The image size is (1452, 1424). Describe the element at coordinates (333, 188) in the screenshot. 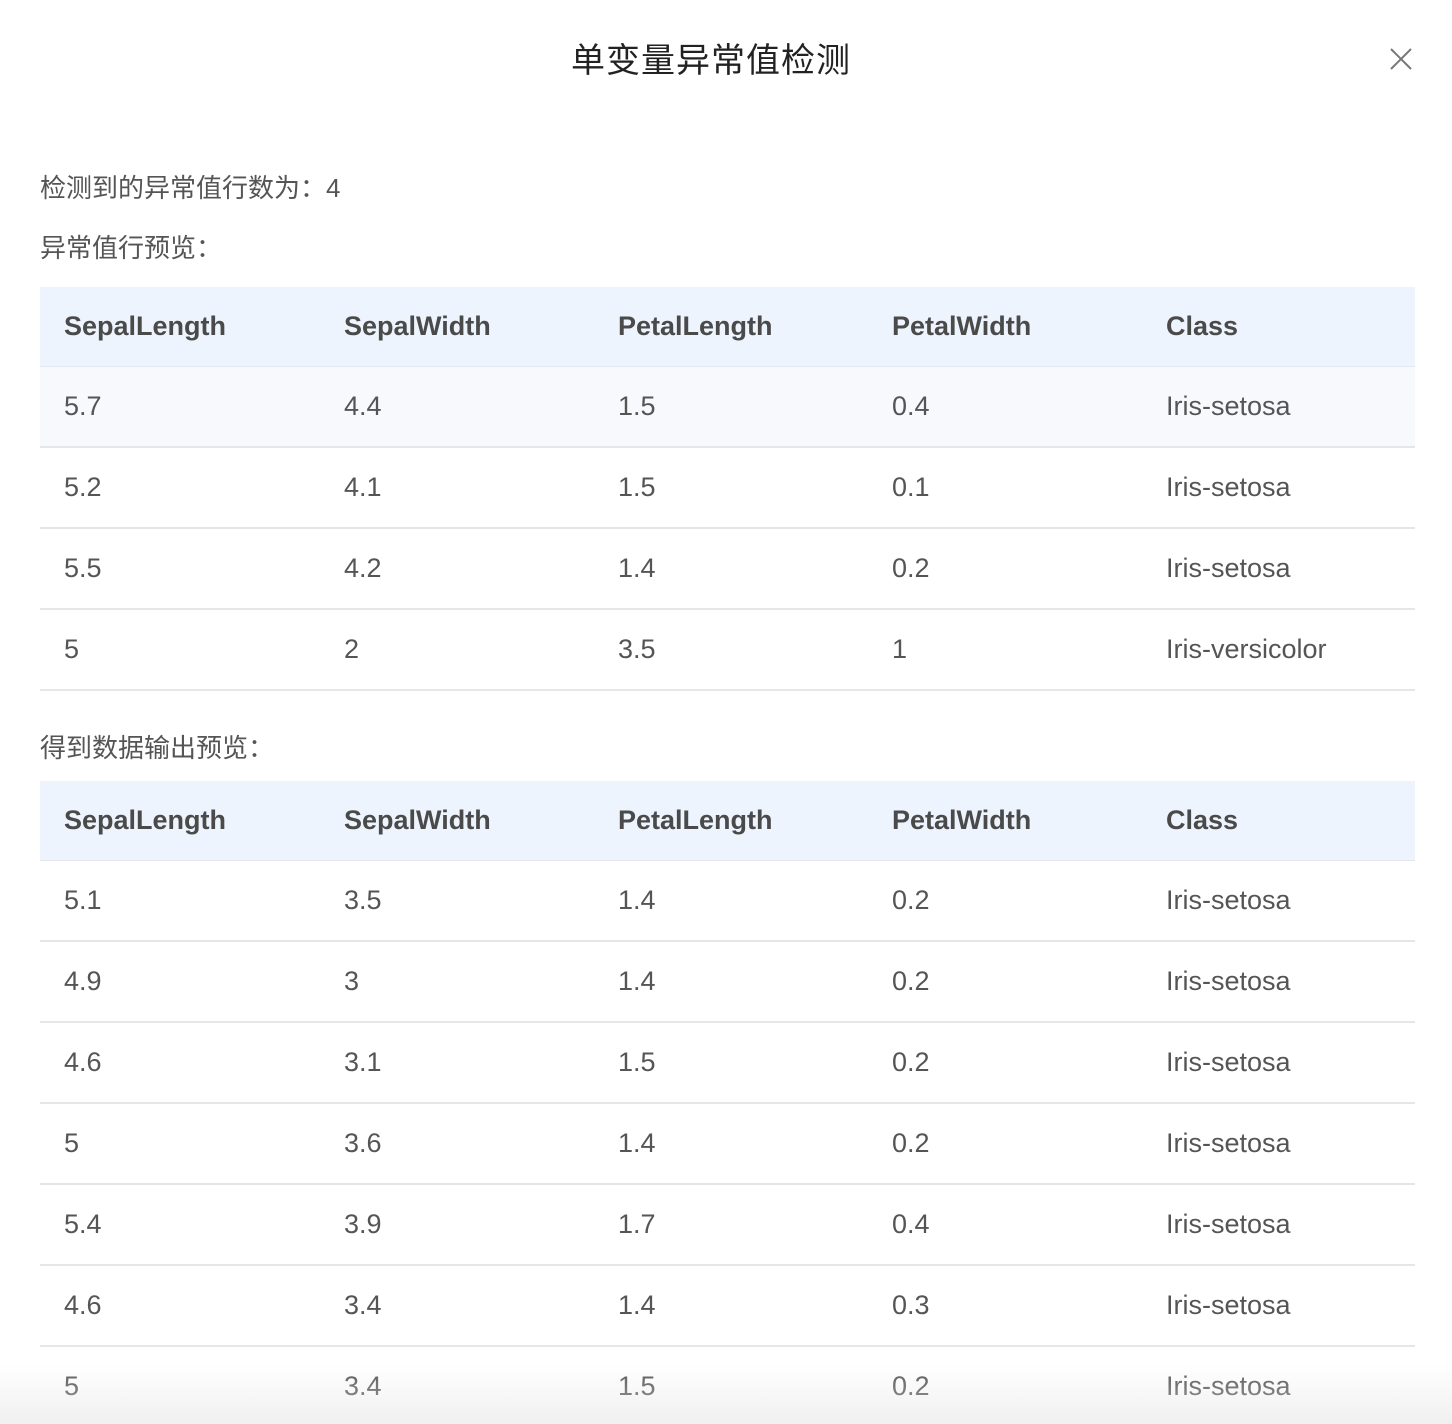

I see `outlier-count-value: 4` at that location.